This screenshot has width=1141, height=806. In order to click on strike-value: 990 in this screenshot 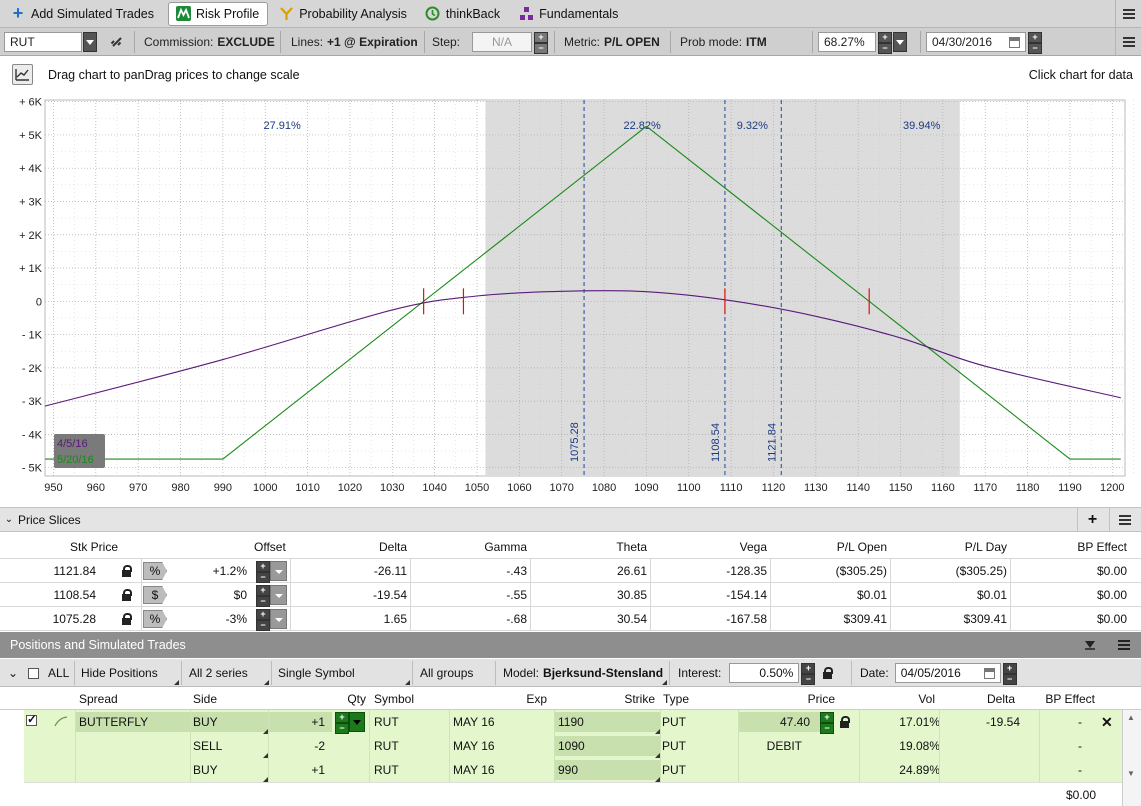, I will do `click(568, 770)`.